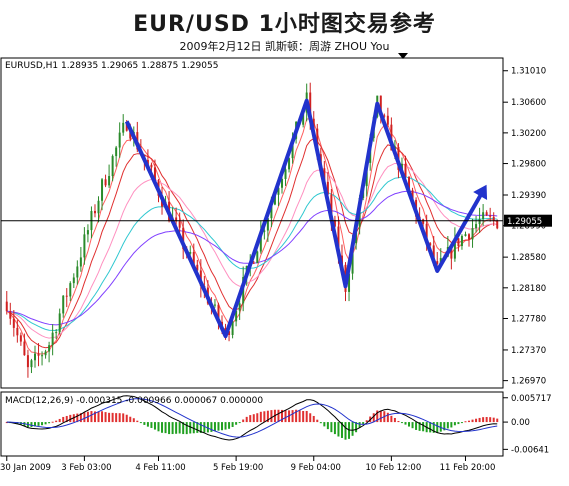 The image size is (569, 486). Describe the element at coordinates (528, 289) in the screenshot. I see `price-tick-label: 1.28180` at that location.